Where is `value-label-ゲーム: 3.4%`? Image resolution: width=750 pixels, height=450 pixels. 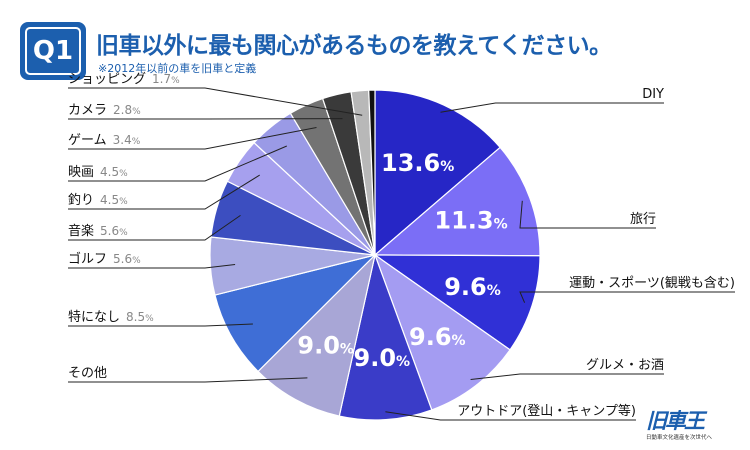
value-label-ゲーム: 3.4% is located at coordinates (127, 140).